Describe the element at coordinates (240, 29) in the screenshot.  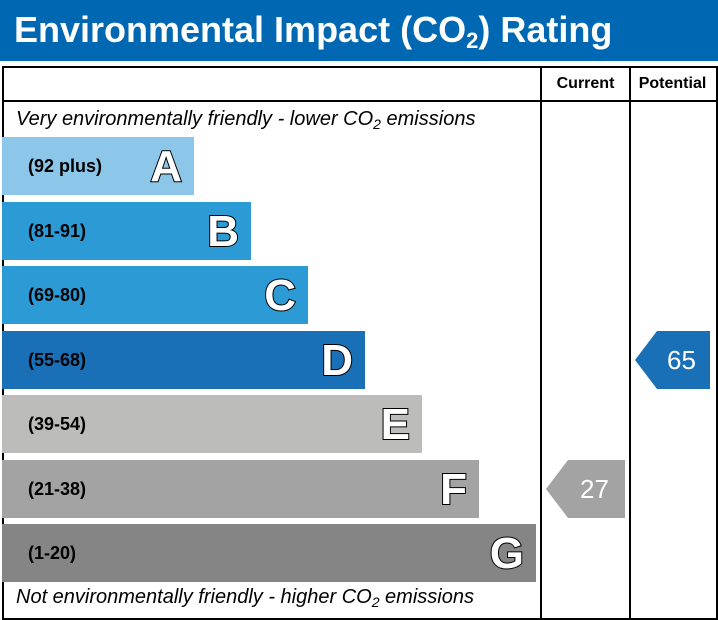
I see `title-prefix: Environmental Impact (CO` at that location.